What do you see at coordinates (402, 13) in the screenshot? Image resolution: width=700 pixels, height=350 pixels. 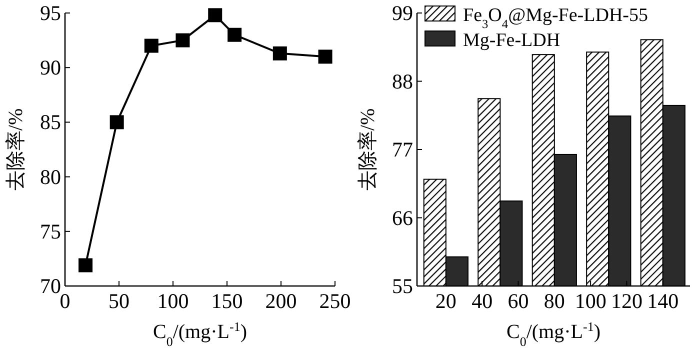 I see `y-tick-label: 99` at bounding box center [402, 13].